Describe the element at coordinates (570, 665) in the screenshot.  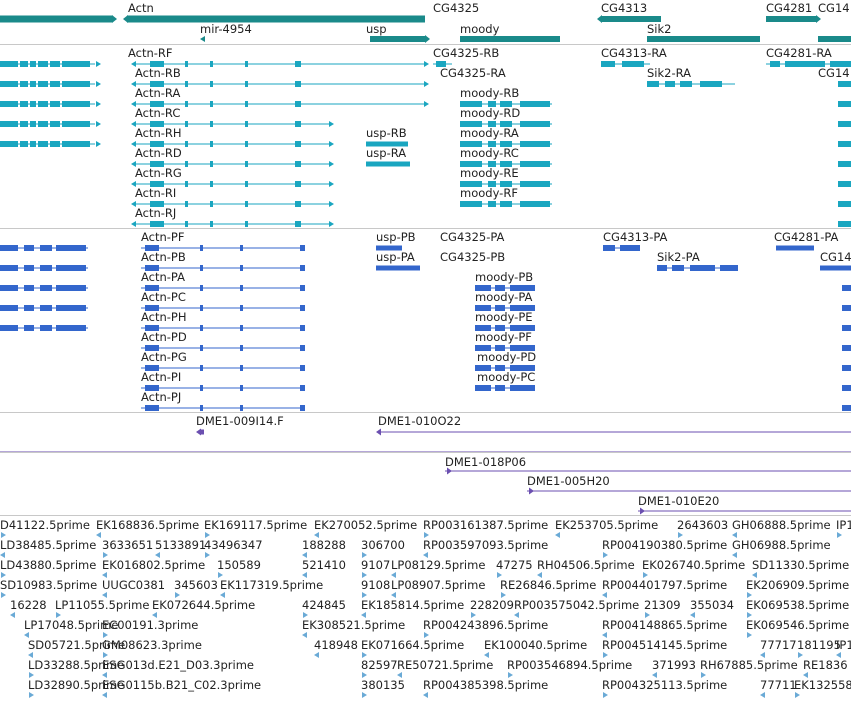
I see `est-label: RP003546894.5prime` at that location.